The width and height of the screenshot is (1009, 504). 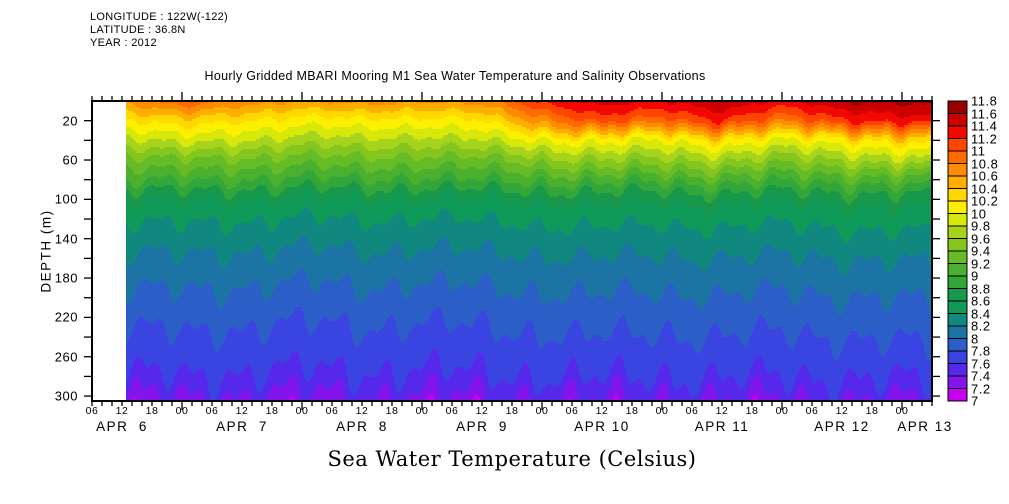 What do you see at coordinates (985, 176) in the screenshot?
I see `colorbar-tick-label: 10.6` at bounding box center [985, 176].